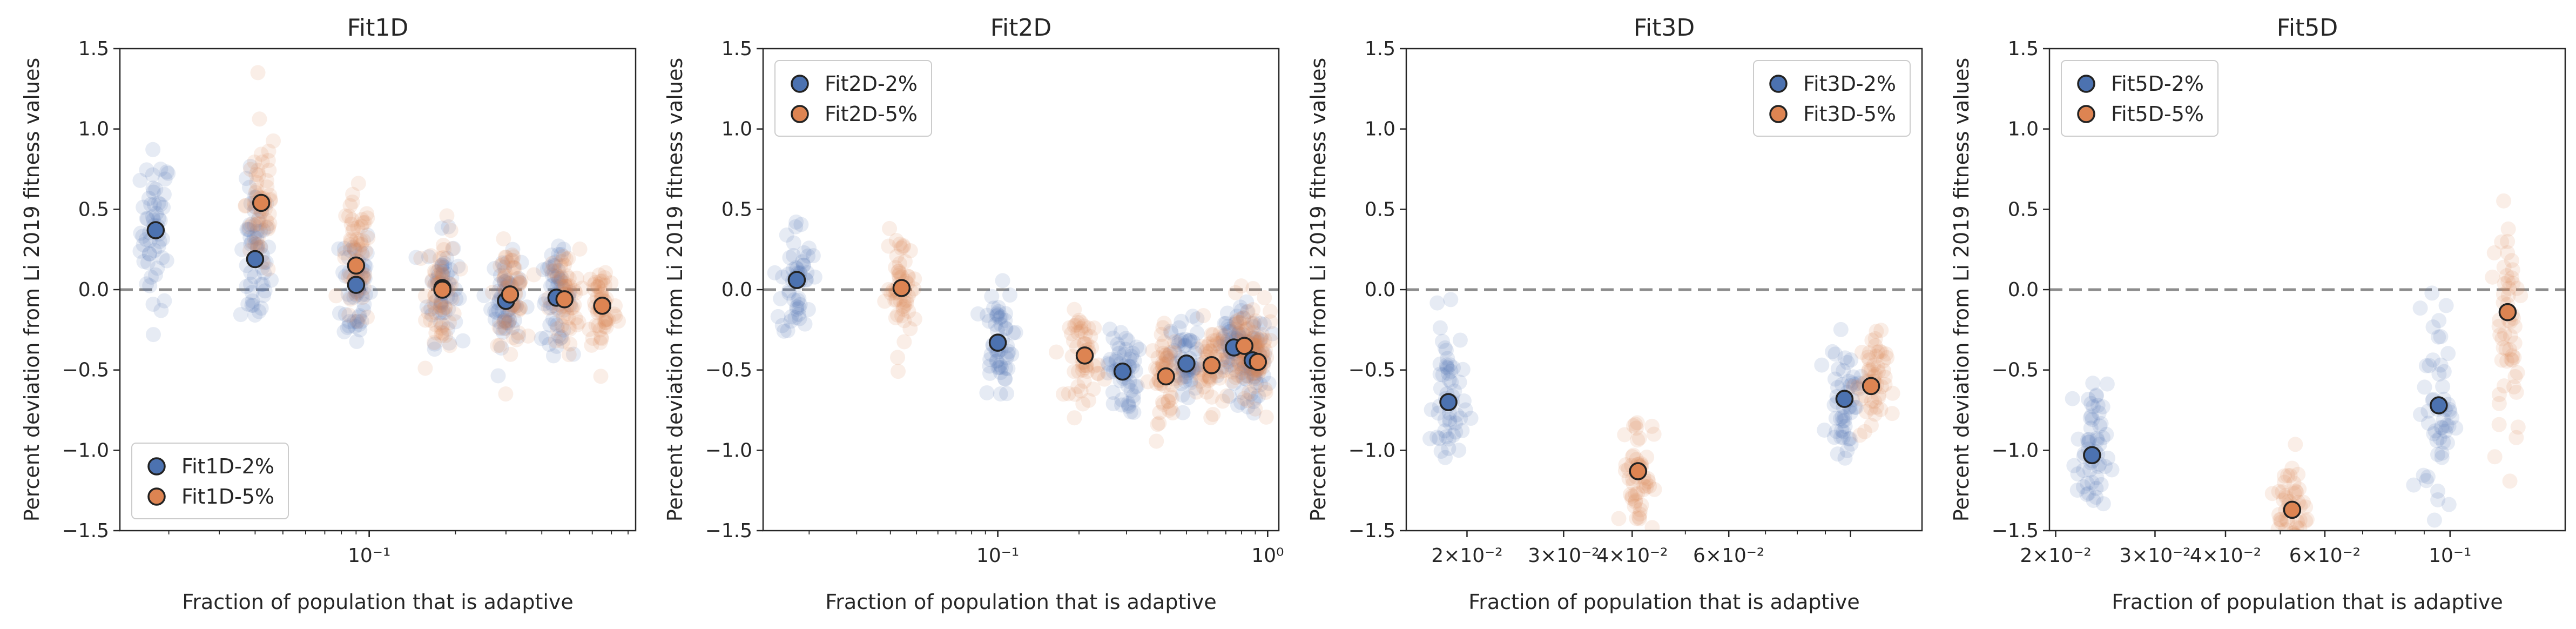 The height and width of the screenshot is (629, 2576). What do you see at coordinates (853, 98) in the screenshot?
I see `legend-box` at bounding box center [853, 98].